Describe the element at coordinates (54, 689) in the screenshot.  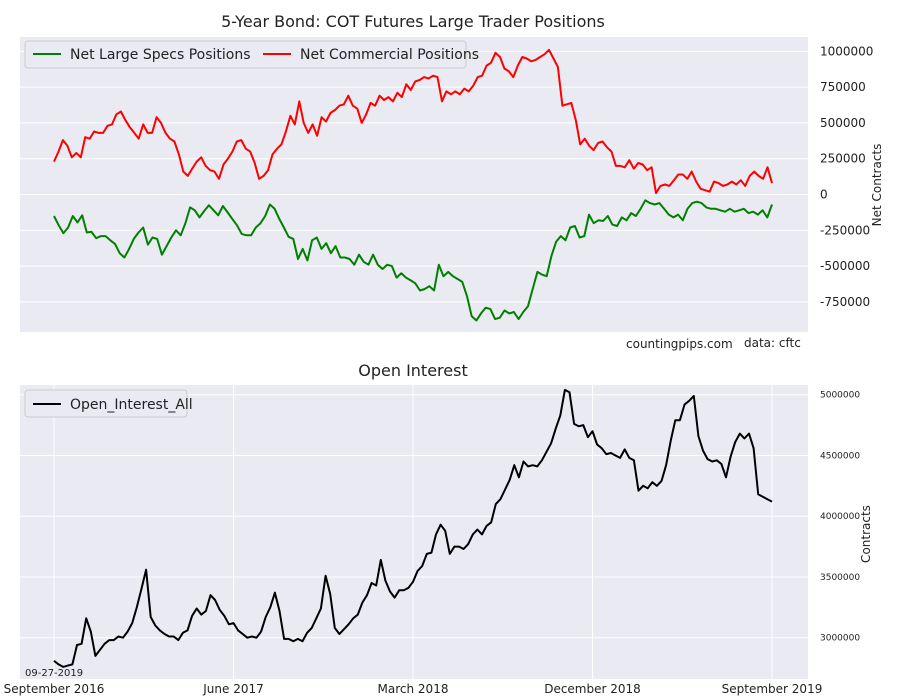
I see `x-tick-label: September 2016` at that location.